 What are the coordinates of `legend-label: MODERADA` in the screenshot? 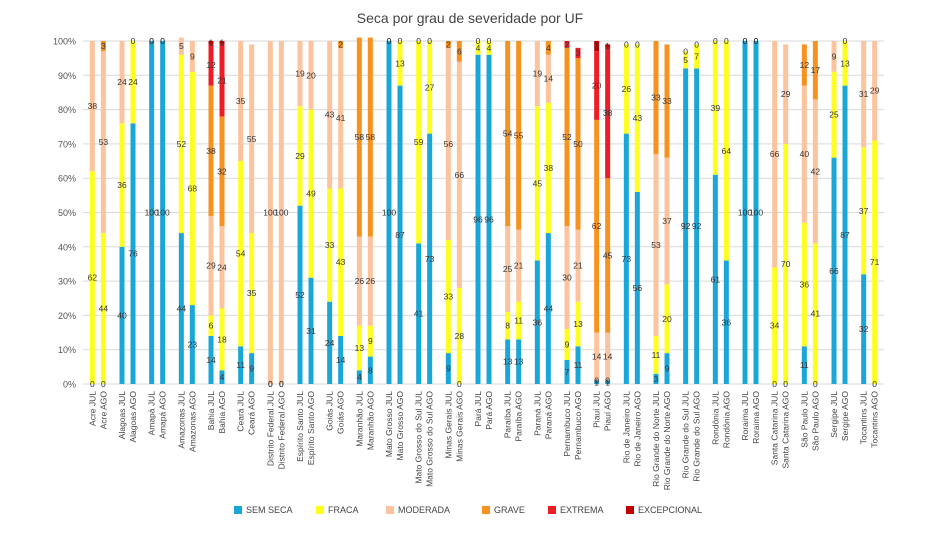 It's located at (424, 510).